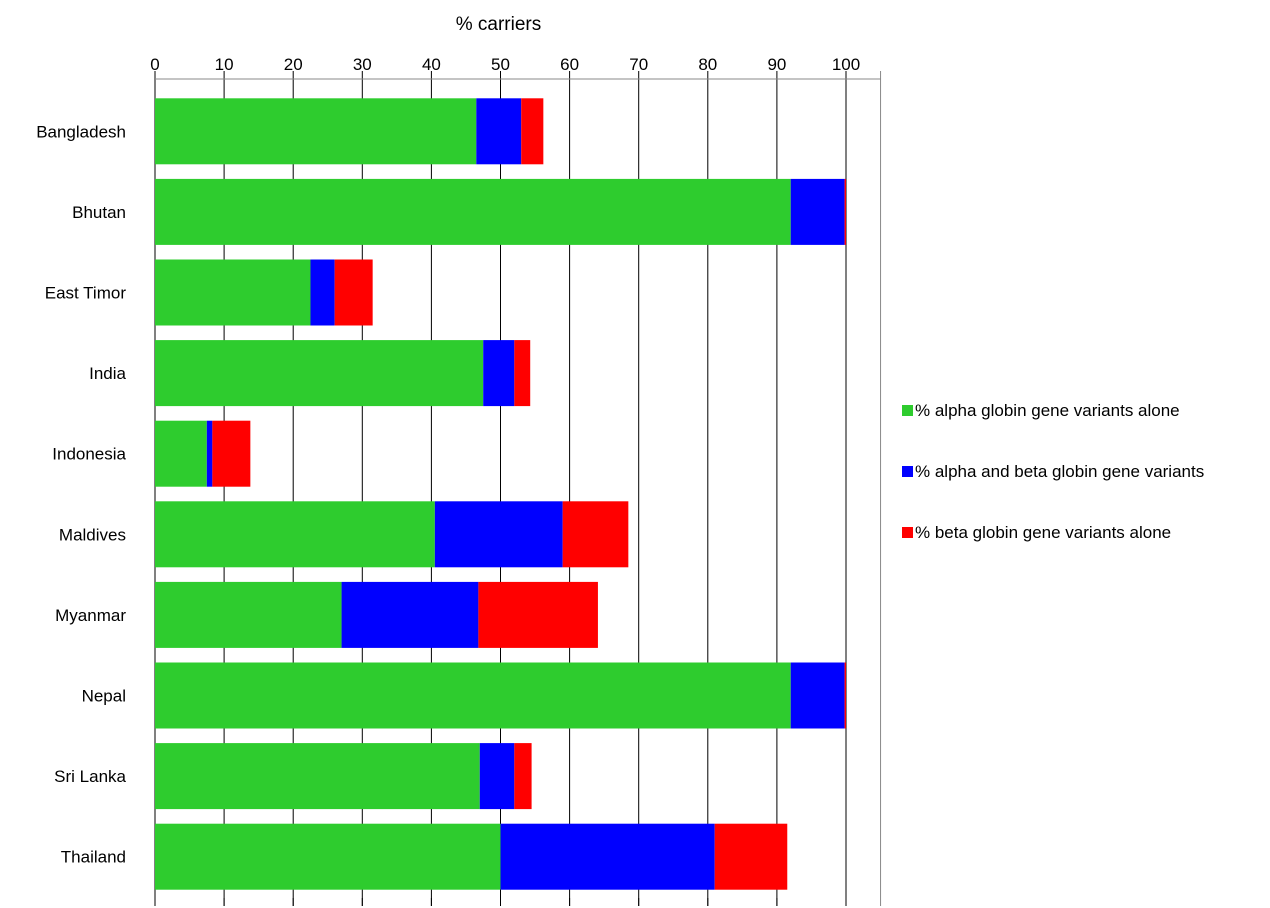 This screenshot has height=908, width=1270. Describe the element at coordinates (92, 534) in the screenshot. I see `category-label: Maldives` at that location.